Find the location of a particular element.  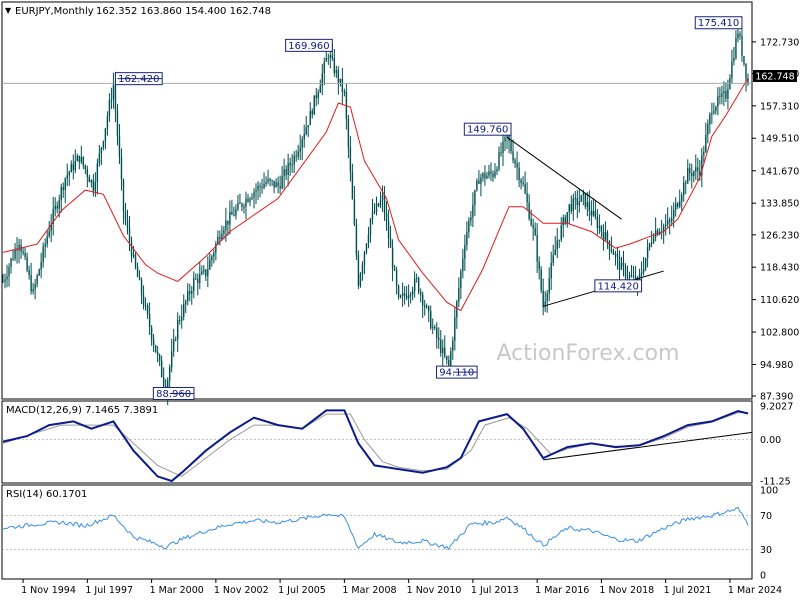

macd-panel is located at coordinates (377, 442).